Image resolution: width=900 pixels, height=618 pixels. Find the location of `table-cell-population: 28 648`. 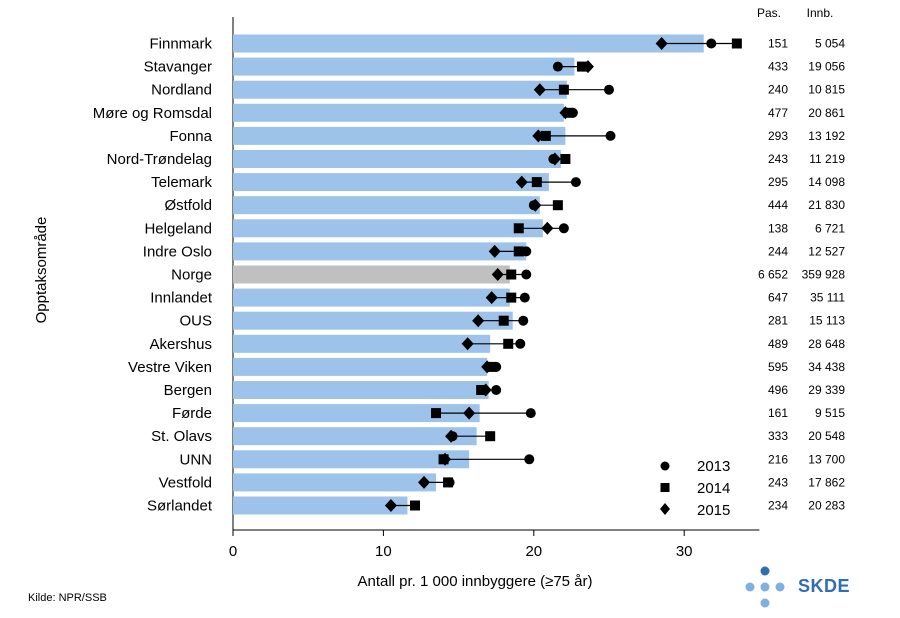

table-cell-population: 28 648 is located at coordinates (826, 344).